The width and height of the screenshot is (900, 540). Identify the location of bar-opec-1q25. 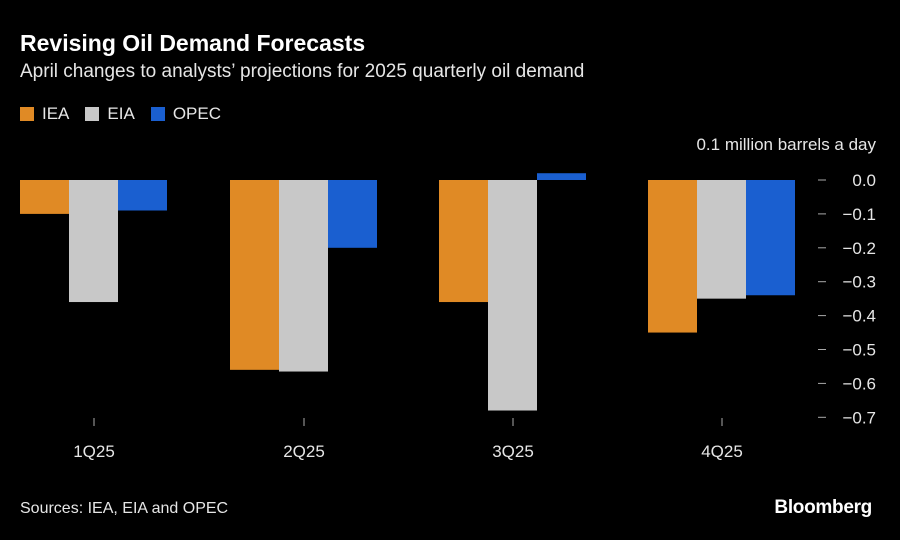
(142, 195).